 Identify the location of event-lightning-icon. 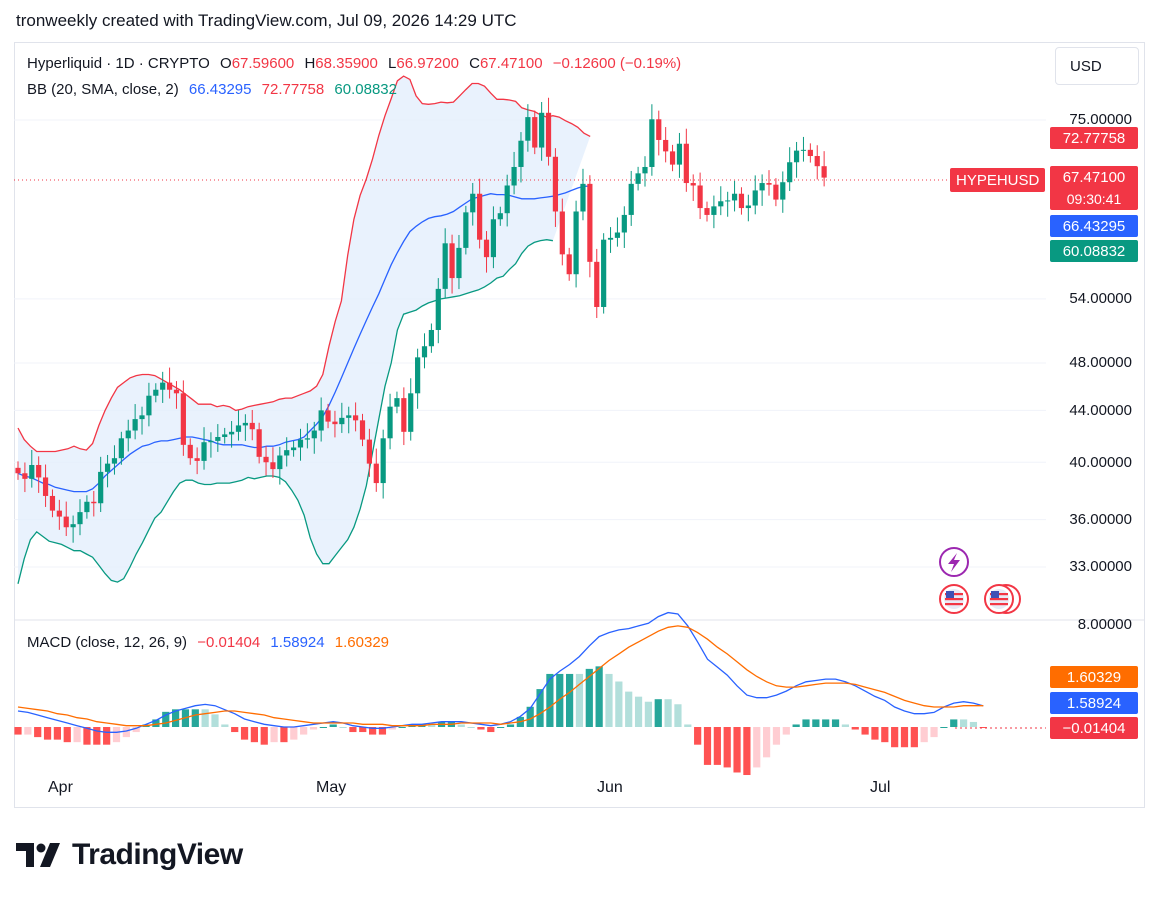
(954, 562).